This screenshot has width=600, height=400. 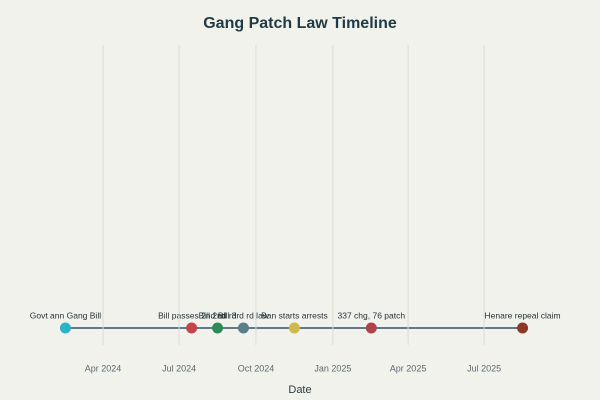 I want to click on x-tick-label: Apr 2025, so click(x=408, y=368).